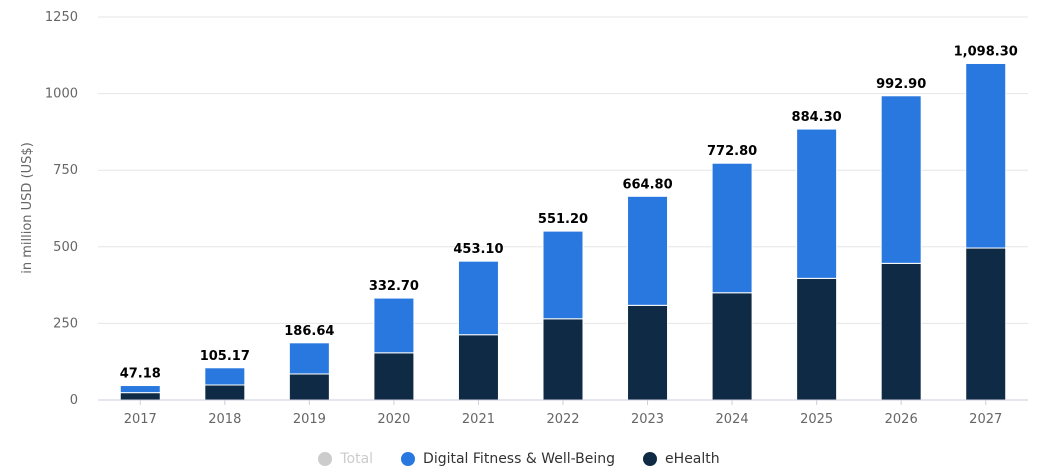  Describe the element at coordinates (309, 331) in the screenshot. I see `total-value-label: 186.64` at that location.